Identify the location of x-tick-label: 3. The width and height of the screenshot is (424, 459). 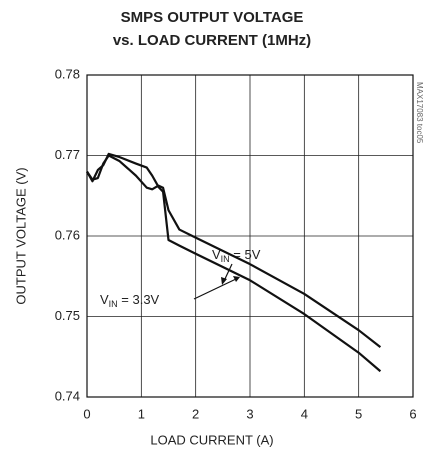
(249, 413).